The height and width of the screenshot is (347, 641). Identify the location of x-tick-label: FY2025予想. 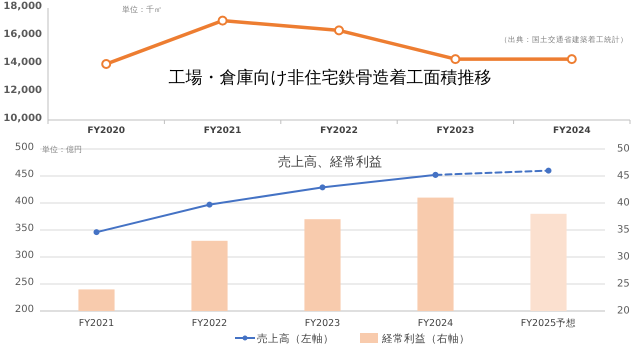
(548, 323).